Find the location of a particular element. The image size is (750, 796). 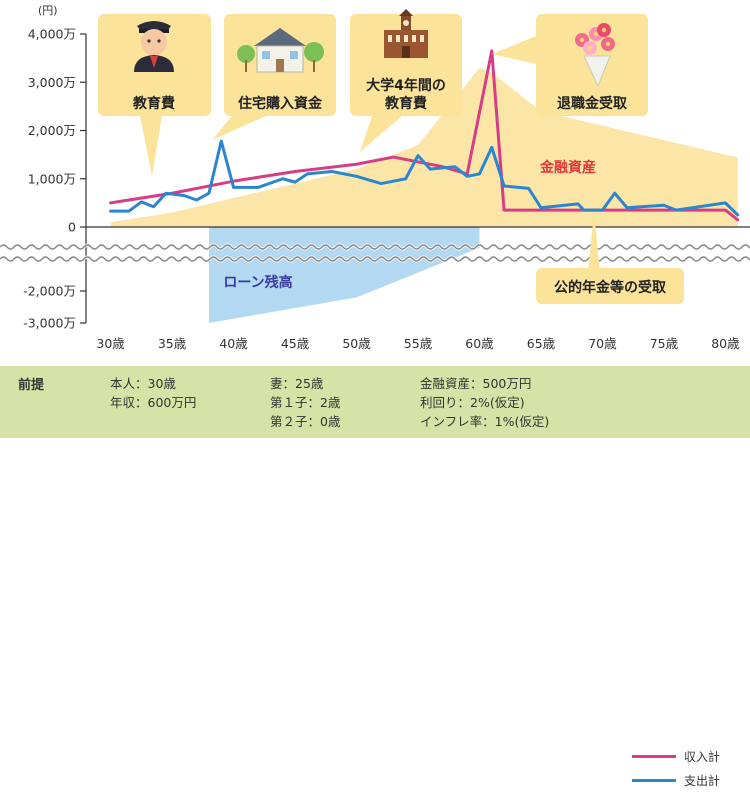

bouquet-icon is located at coordinates (595, 55).